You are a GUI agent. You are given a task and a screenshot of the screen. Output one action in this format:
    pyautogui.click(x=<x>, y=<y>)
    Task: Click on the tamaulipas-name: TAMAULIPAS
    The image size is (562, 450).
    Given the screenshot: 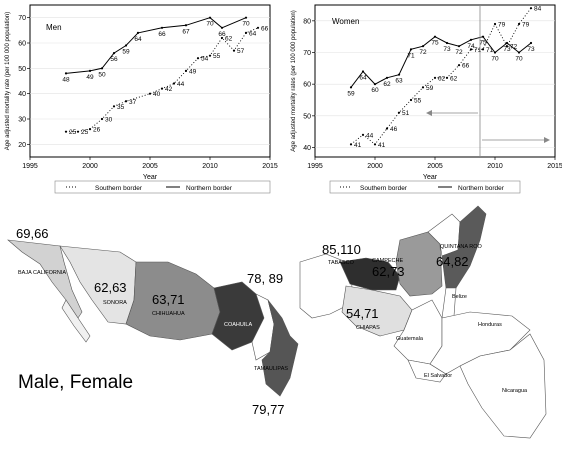 What is the action you would take?
    pyautogui.click(x=271, y=369)
    